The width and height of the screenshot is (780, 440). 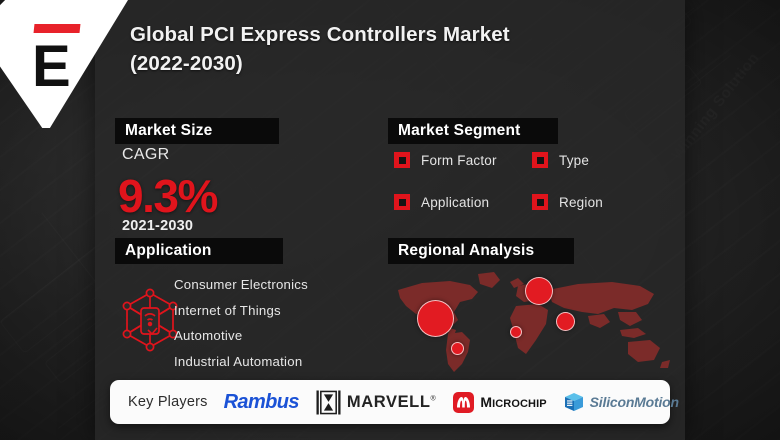 What do you see at coordinates (146, 154) in the screenshot?
I see `market-size-metric-label: CAGR` at bounding box center [146, 154].